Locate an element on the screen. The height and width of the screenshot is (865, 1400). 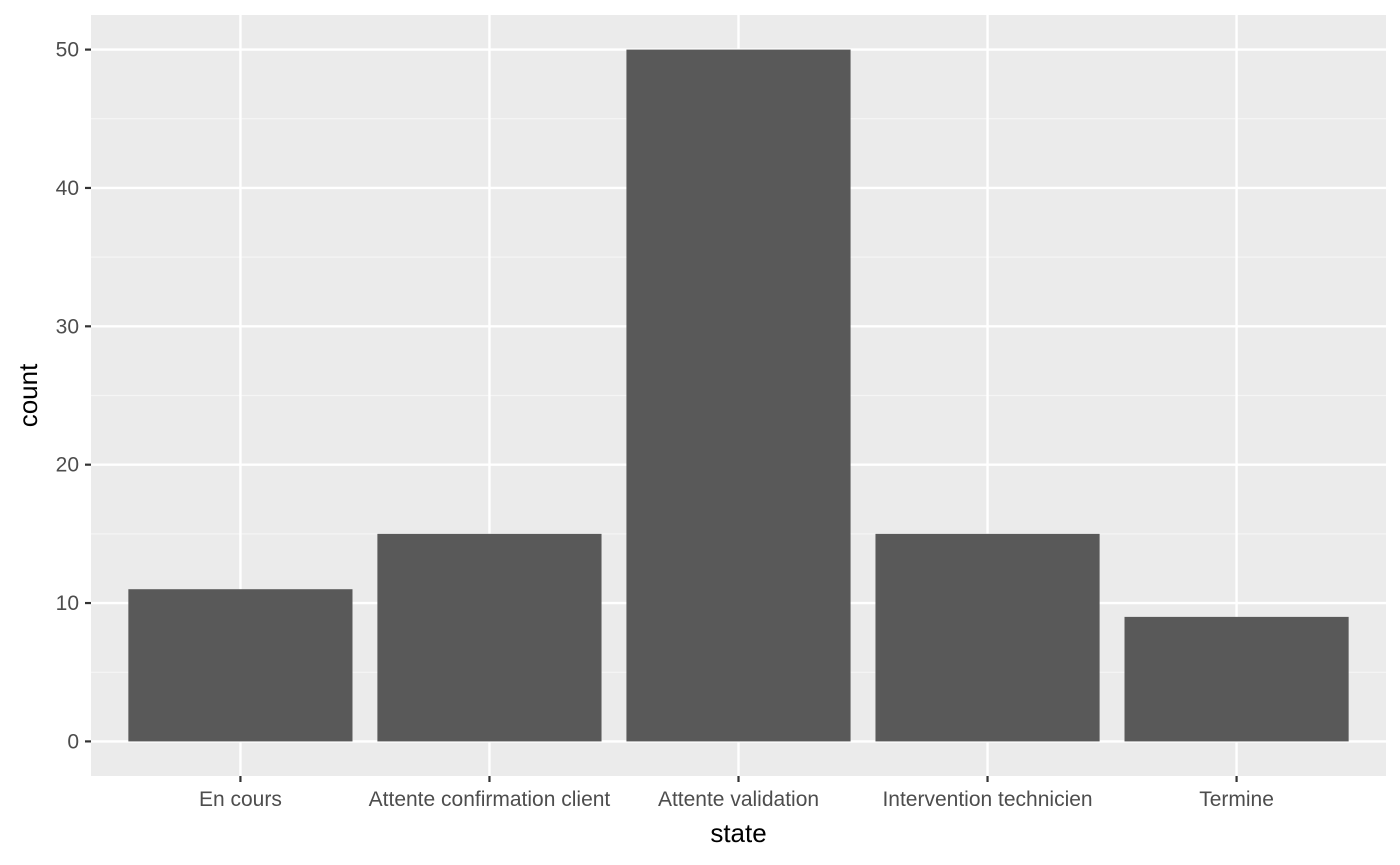
y-tick-label: 50 is located at coordinates (67, 50).